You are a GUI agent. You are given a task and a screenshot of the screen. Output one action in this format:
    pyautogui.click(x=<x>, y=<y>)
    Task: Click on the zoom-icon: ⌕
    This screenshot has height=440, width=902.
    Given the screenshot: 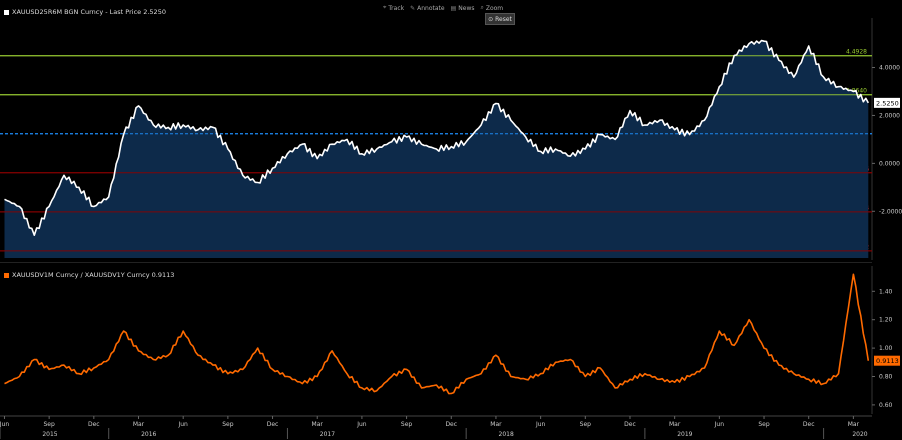 What is the action you would take?
    pyautogui.click(x=482, y=7)
    